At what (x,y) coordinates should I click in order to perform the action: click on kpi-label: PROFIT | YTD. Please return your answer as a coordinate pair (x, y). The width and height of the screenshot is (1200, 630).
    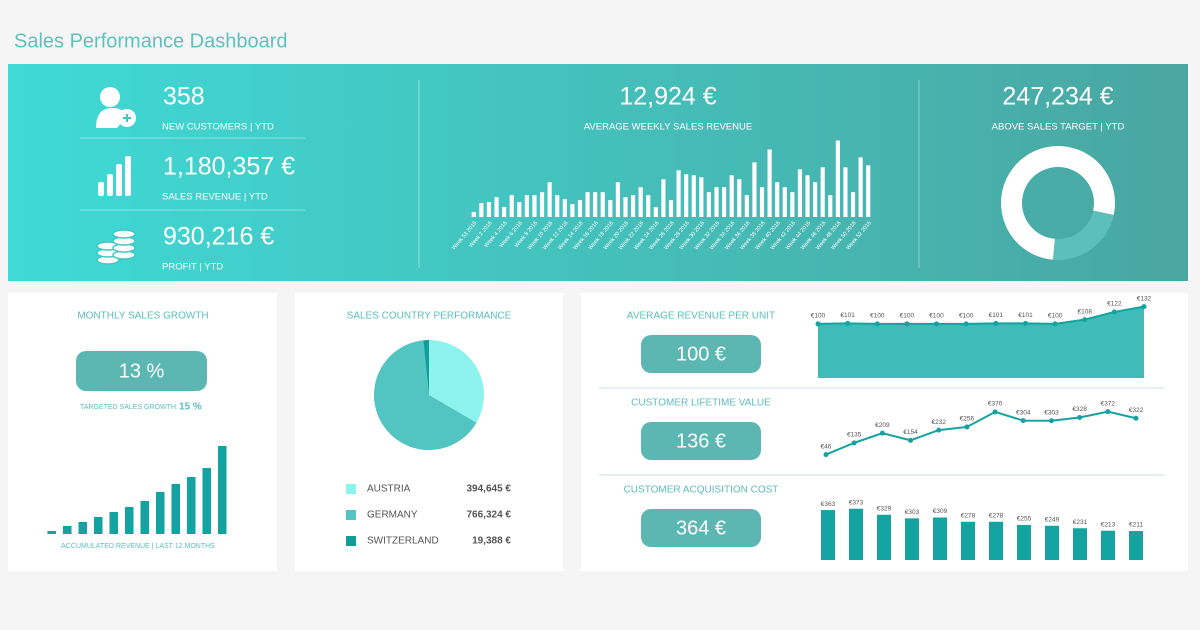
    Looking at the image, I should click on (192, 267).